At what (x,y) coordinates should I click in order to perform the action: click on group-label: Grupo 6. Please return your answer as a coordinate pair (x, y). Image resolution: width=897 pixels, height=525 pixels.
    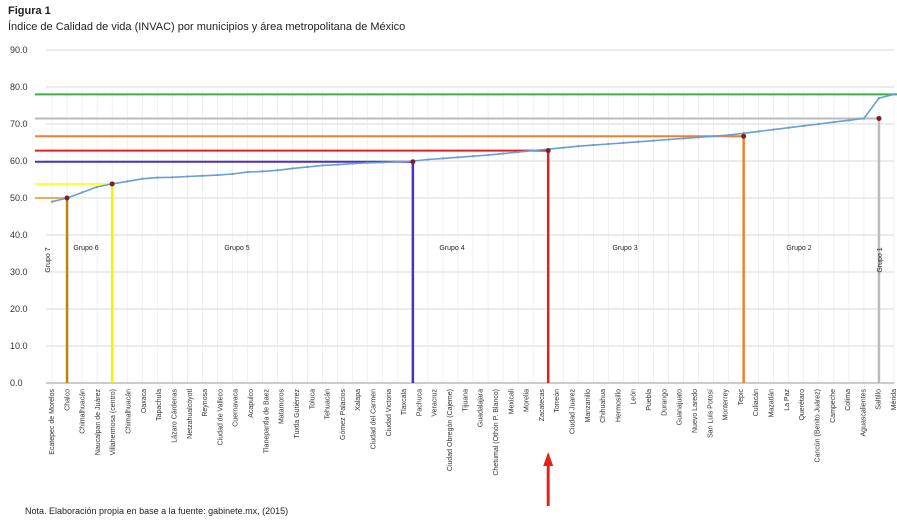
    Looking at the image, I should click on (85, 248).